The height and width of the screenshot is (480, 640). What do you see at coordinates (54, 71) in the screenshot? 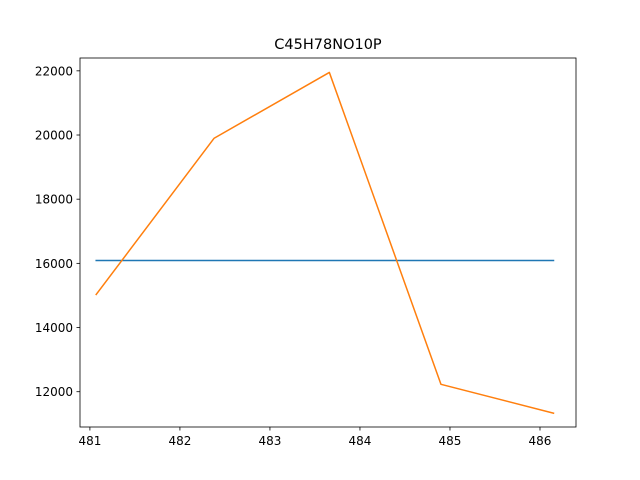
I see `y-tick-label: 22000` at bounding box center [54, 71].